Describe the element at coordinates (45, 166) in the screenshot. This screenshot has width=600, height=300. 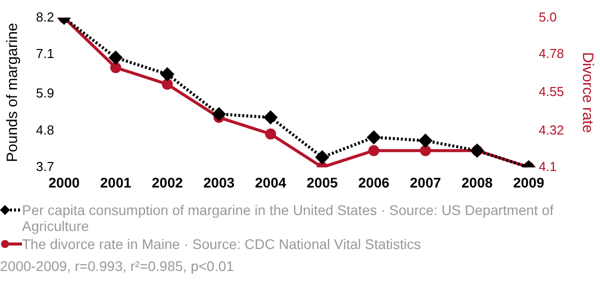
I see `y-tick-label: 3.7` at that location.